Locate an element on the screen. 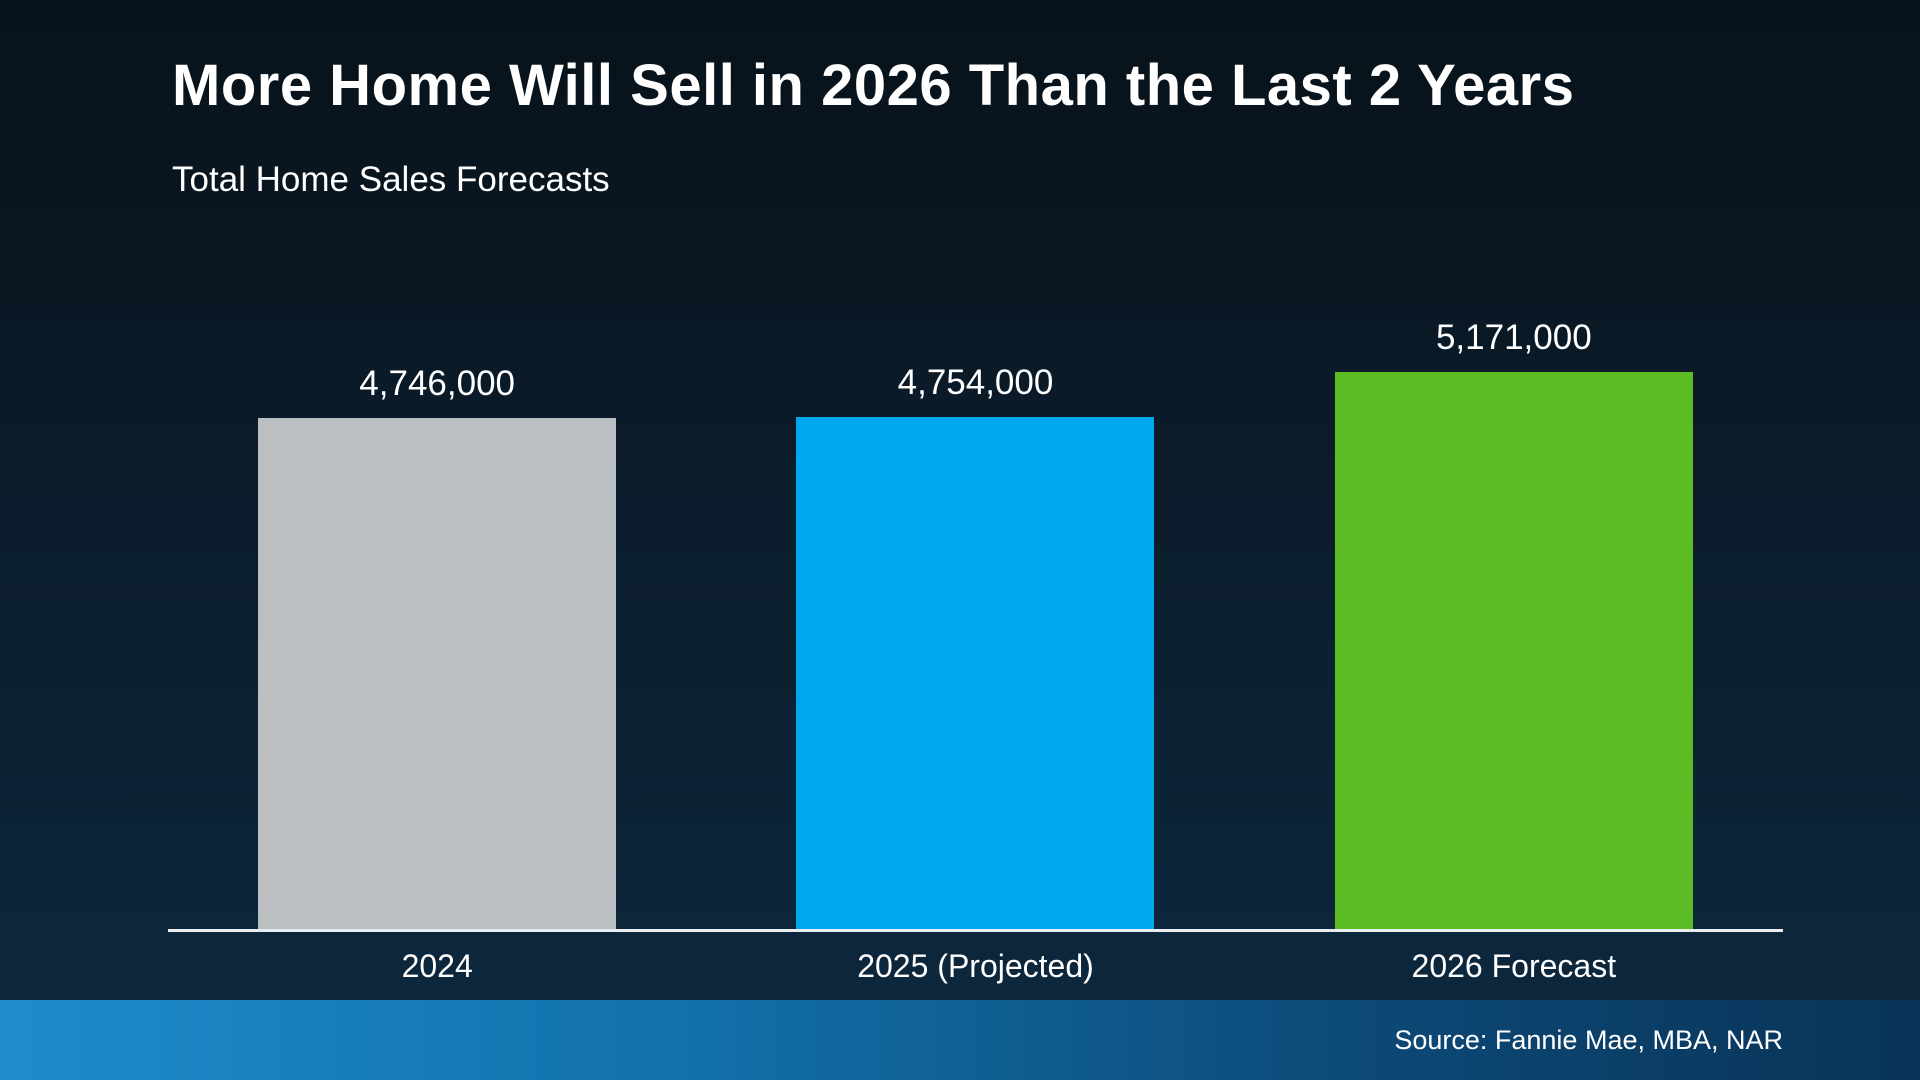 The width and height of the screenshot is (1920, 1080). category-label: 2025 (Projected) is located at coordinates (975, 966).